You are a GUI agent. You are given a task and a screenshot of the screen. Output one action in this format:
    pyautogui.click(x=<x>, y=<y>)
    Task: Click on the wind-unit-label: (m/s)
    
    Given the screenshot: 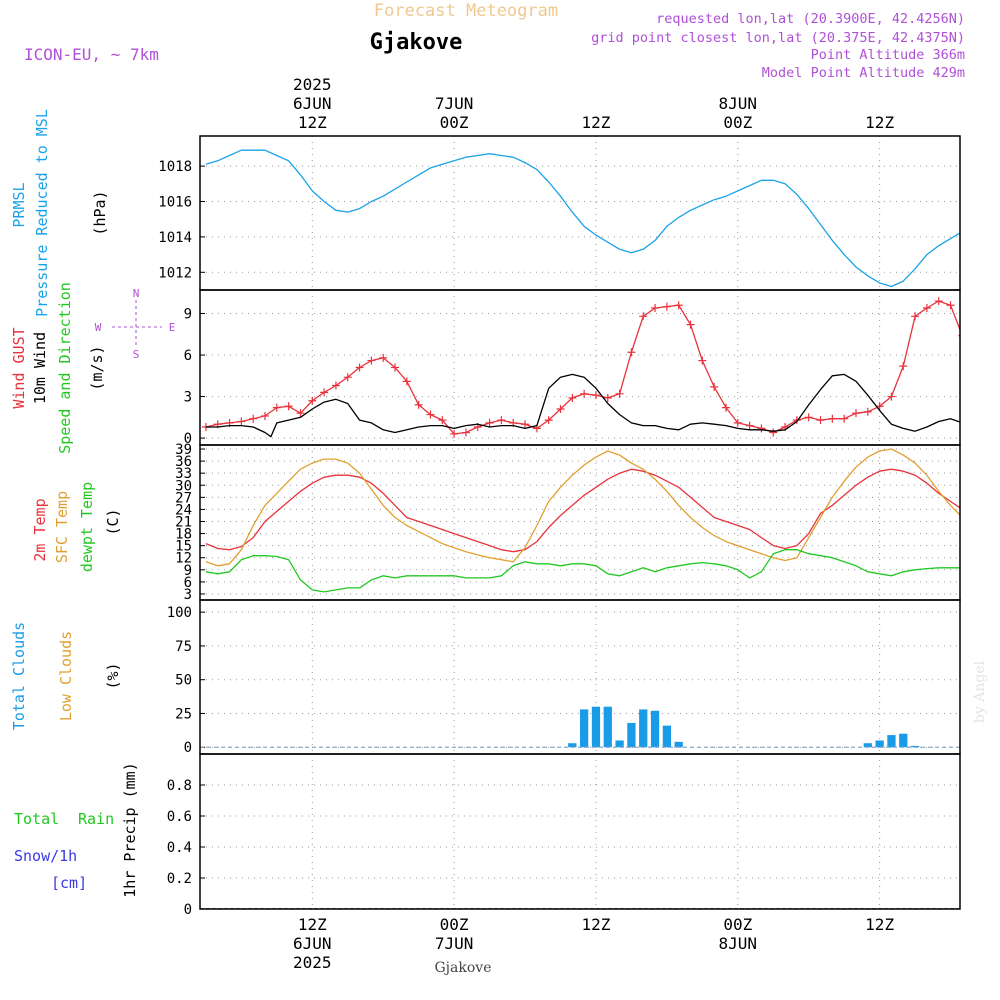 What is the action you would take?
    pyautogui.click(x=97, y=367)
    